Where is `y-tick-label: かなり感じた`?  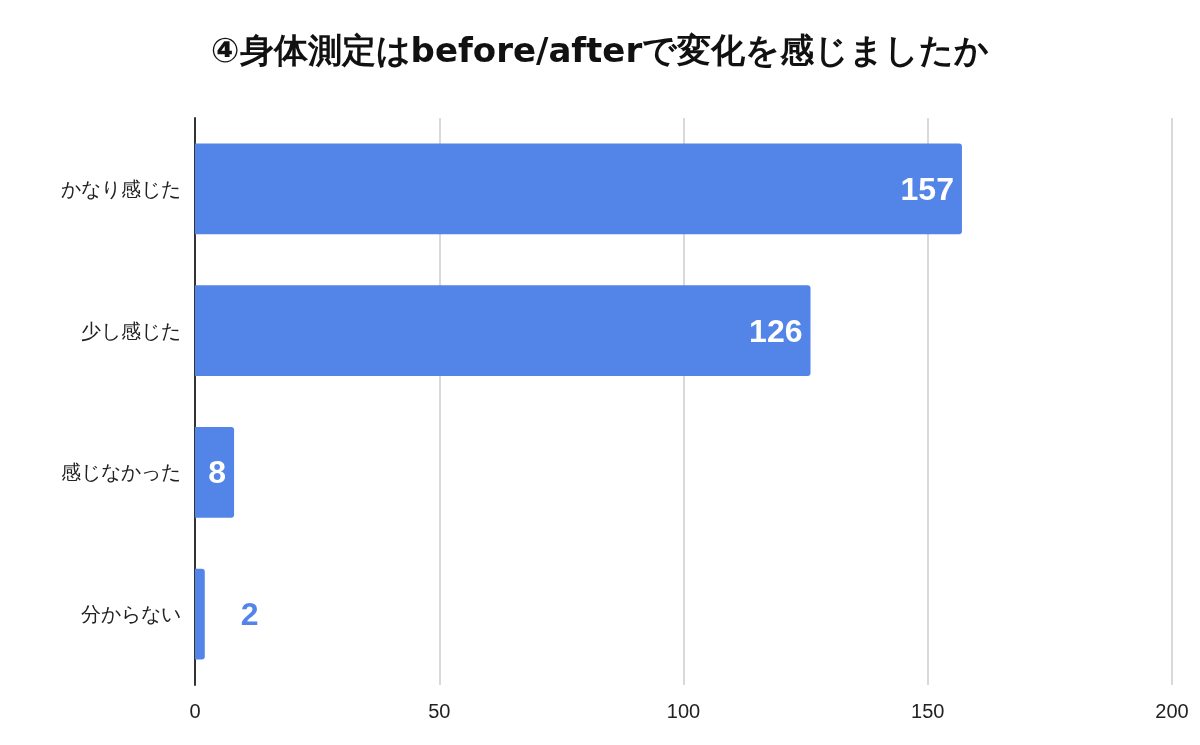 y-tick-label: かなり感じた is located at coordinates (121, 188).